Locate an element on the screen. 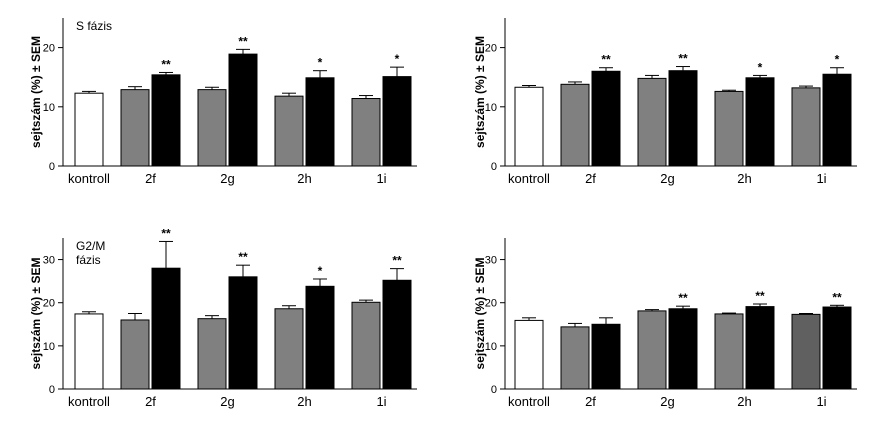 Image resolution: width=886 pixels, height=438 pixels. panel-annotation: S fázis is located at coordinates (94, 26).